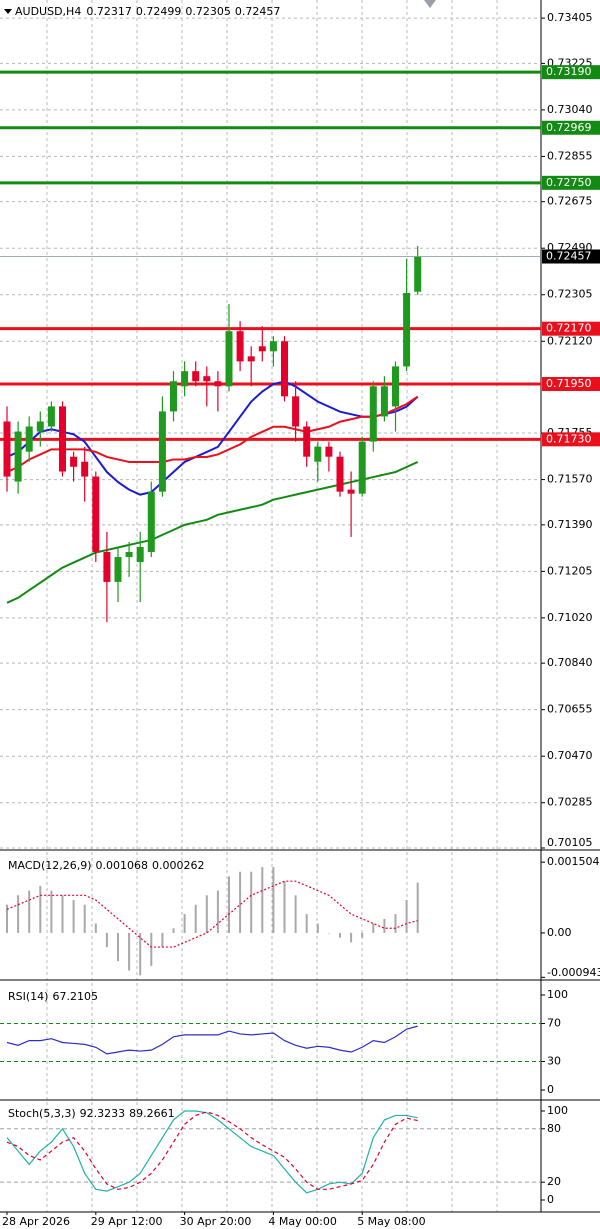 This screenshot has height=1229, width=600. Describe the element at coordinates (28, 996) in the screenshot. I see `title: RSI(14)` at that location.